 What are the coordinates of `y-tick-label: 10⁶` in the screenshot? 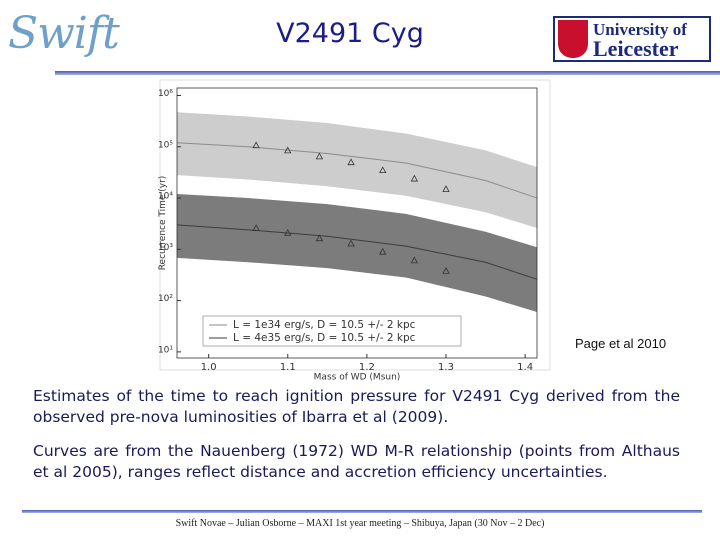 It's located at (165, 94).